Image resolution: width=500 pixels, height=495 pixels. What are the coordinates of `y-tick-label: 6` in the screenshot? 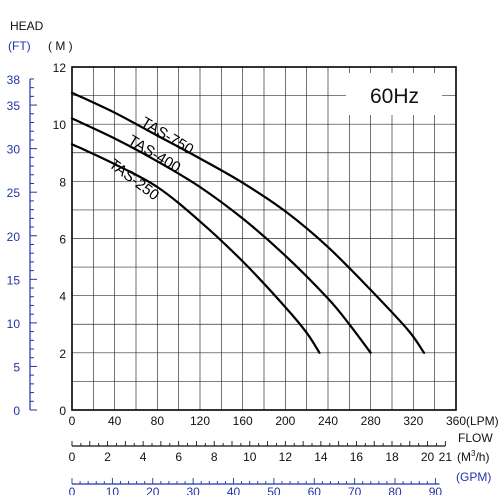 It's located at (62, 240).